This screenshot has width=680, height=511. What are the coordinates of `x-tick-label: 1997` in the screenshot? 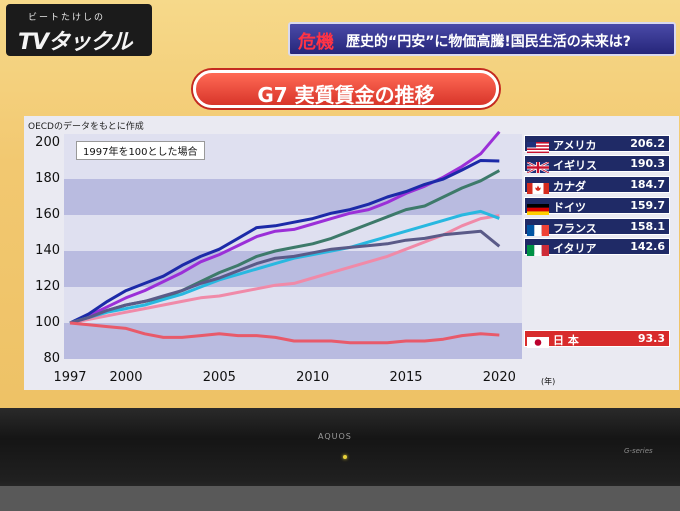 It's located at (70, 377).